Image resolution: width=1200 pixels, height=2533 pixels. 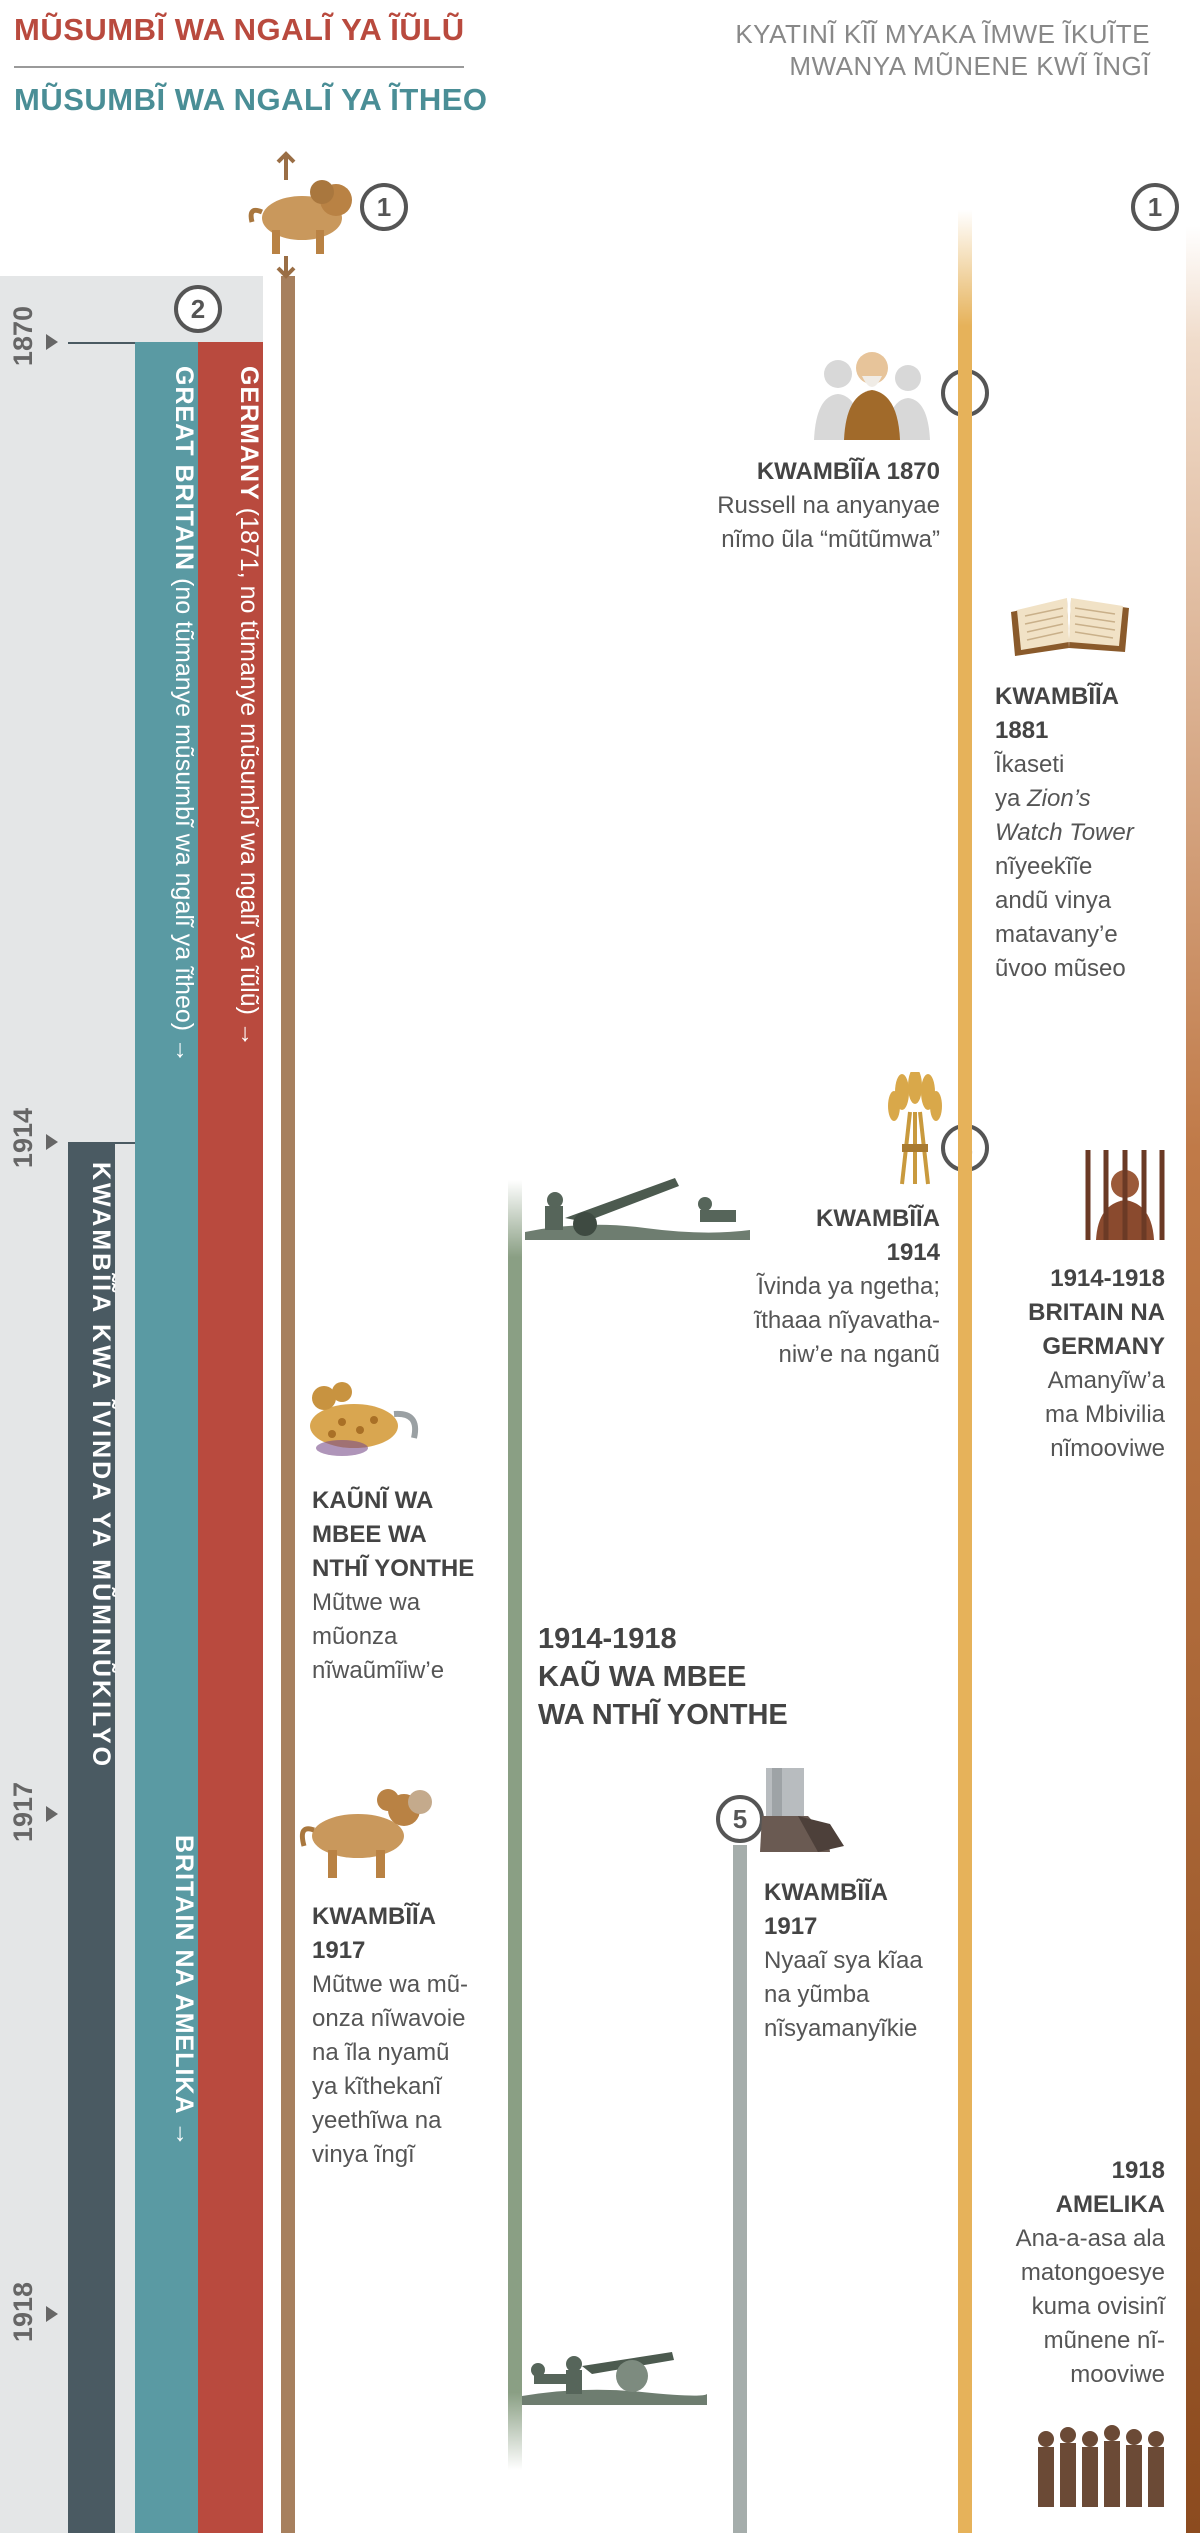 I want to click on event-1881-line-3: Watch Tower, so click(x=1090, y=833).